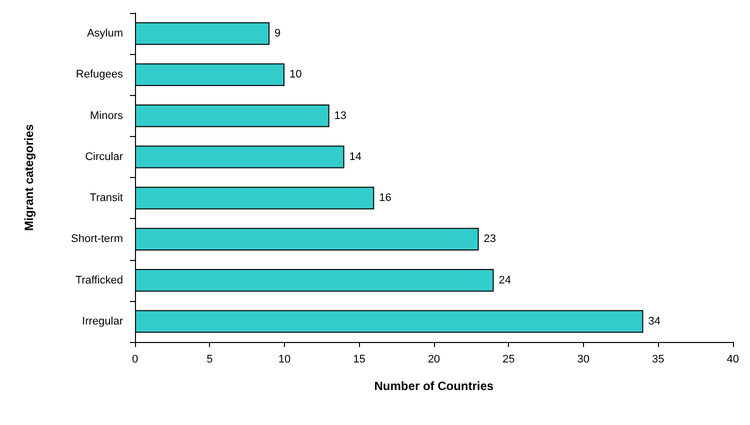 The width and height of the screenshot is (750, 425). What do you see at coordinates (104, 34) in the screenshot?
I see `y-tick-label: Asylum` at bounding box center [104, 34].